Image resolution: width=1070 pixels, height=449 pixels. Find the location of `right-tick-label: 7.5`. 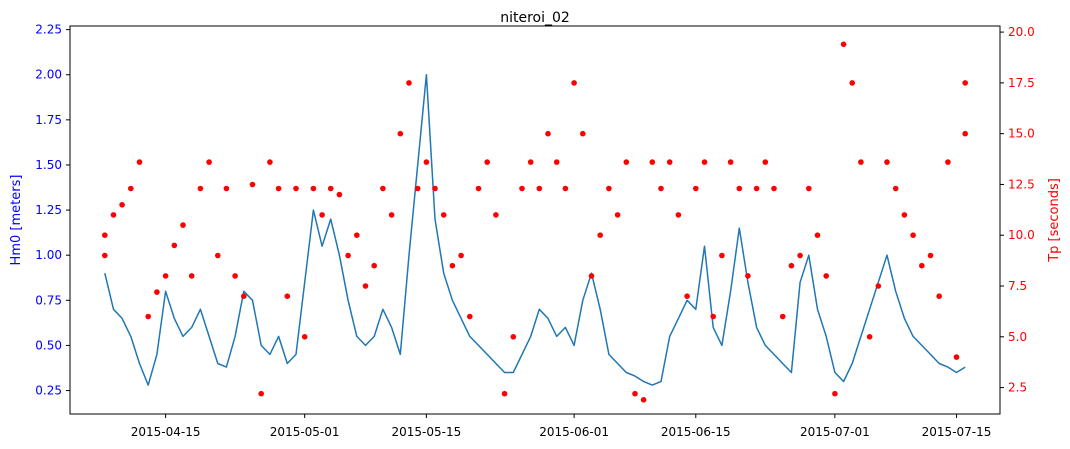

right-tick-label: 7.5 is located at coordinates (1017, 286).